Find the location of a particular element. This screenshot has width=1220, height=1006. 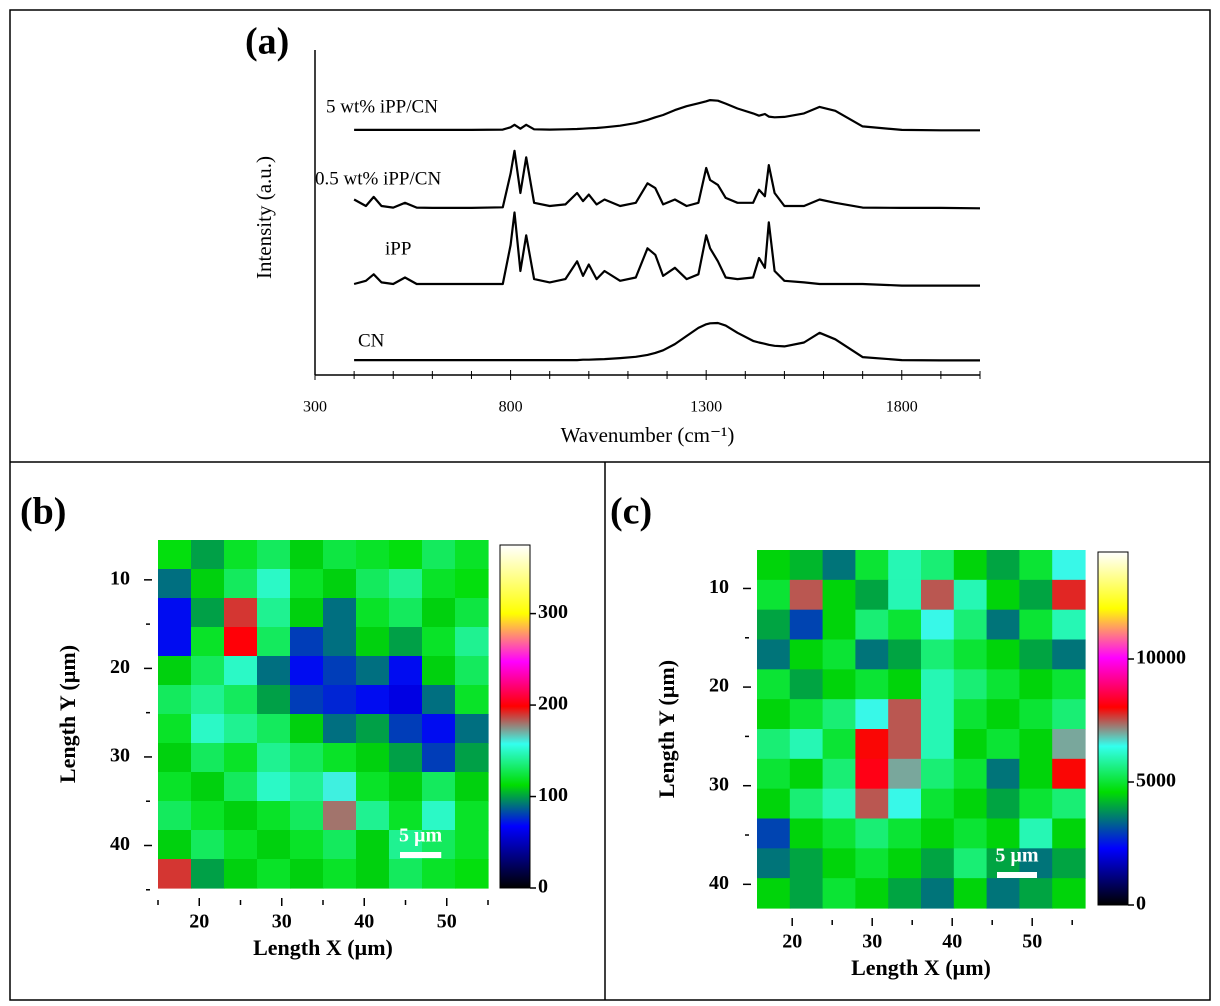

colorbar-tick-label: 200 is located at coordinates (553, 704).